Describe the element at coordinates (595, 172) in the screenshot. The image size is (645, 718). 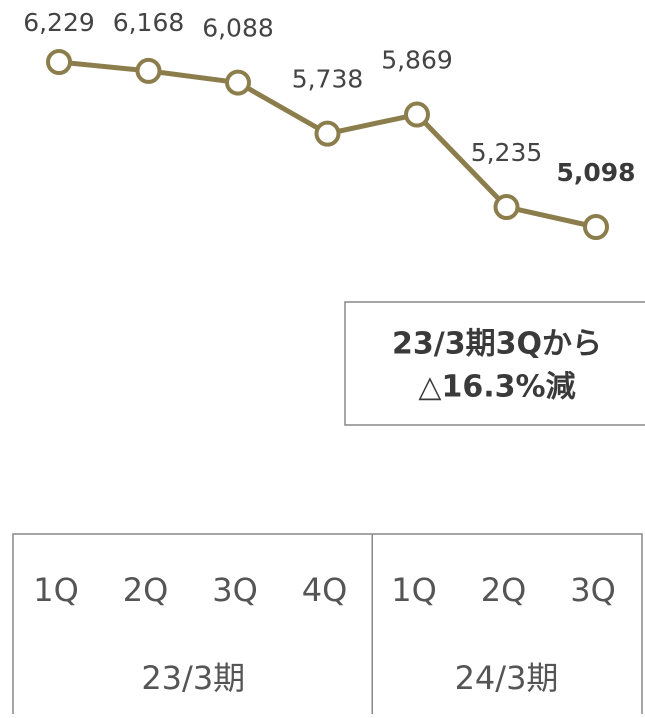
I see `data-label: 5,098` at that location.